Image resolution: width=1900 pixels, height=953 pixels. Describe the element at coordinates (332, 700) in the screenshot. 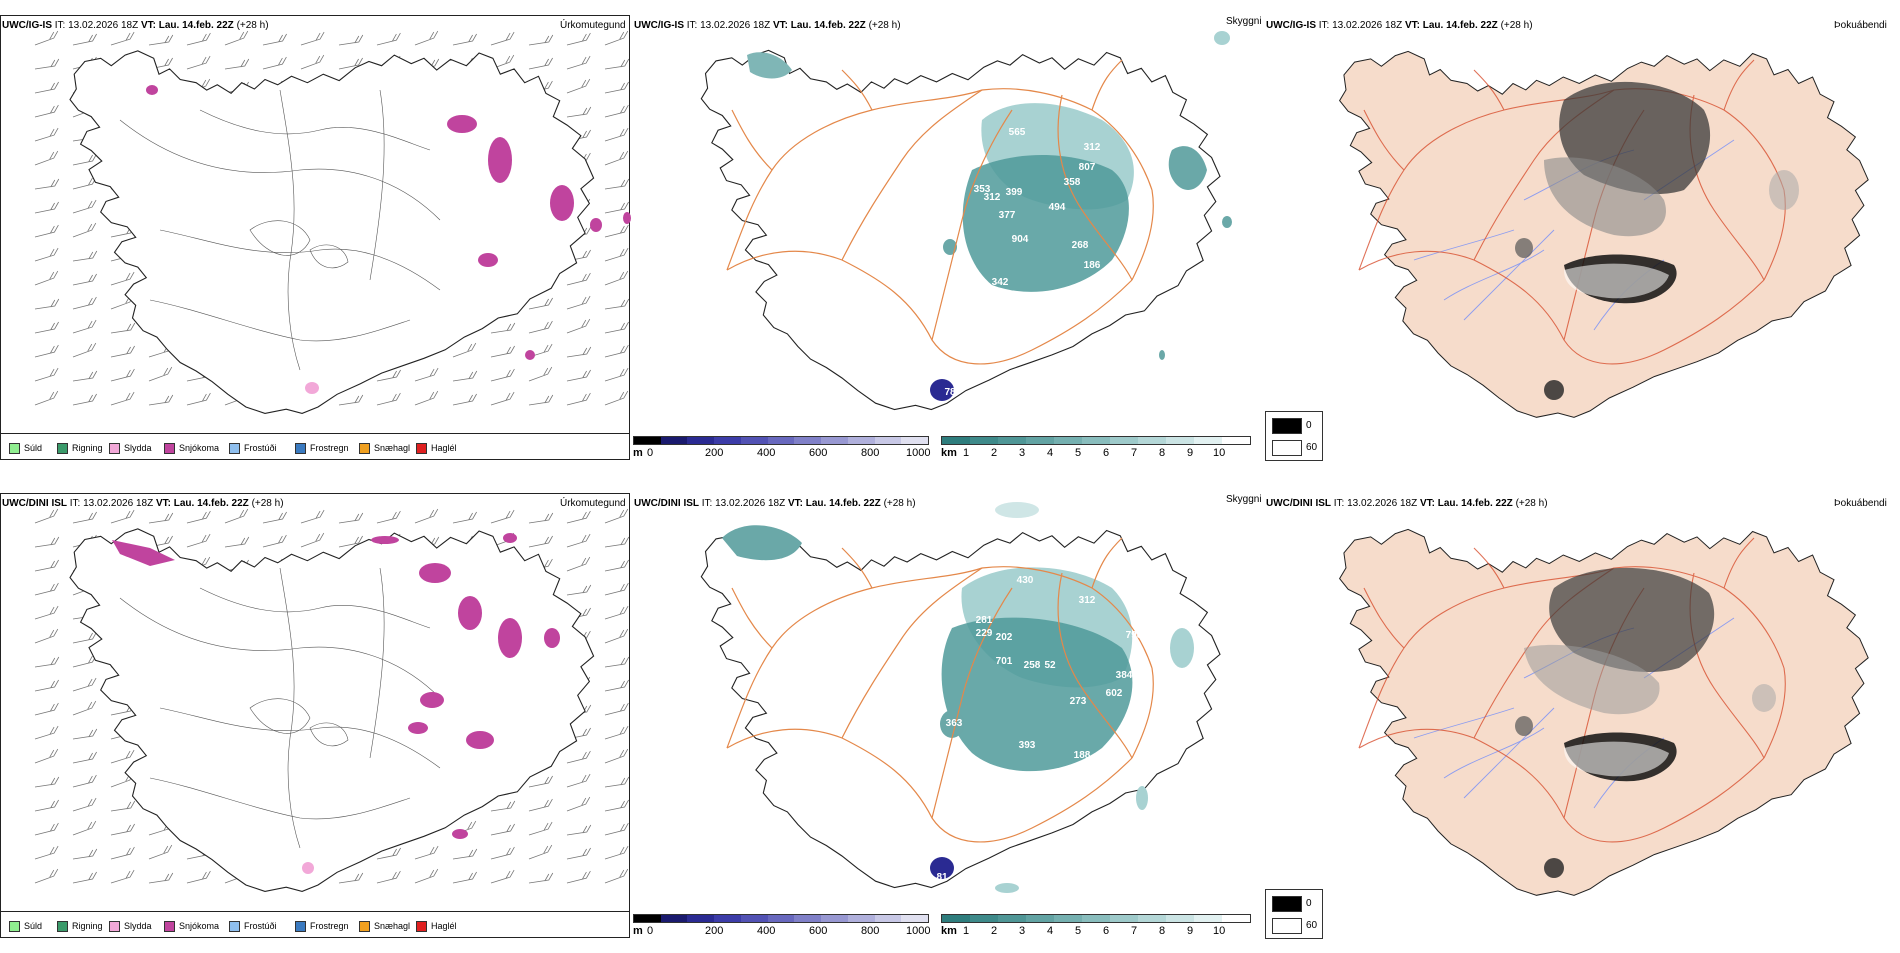

I see `precip-map` at that location.